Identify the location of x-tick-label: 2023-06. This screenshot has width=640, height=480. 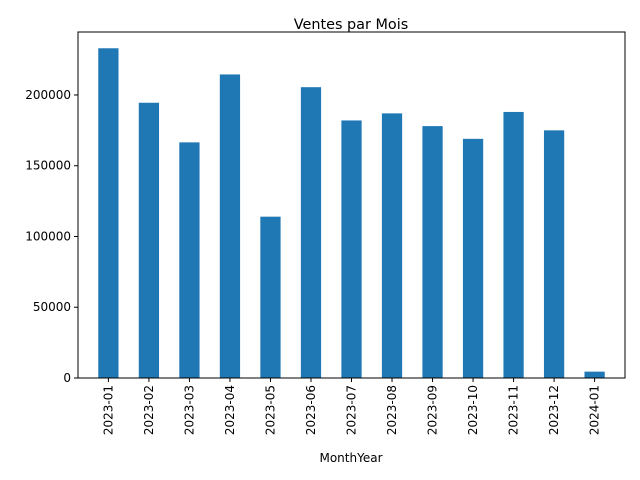
(311, 410).